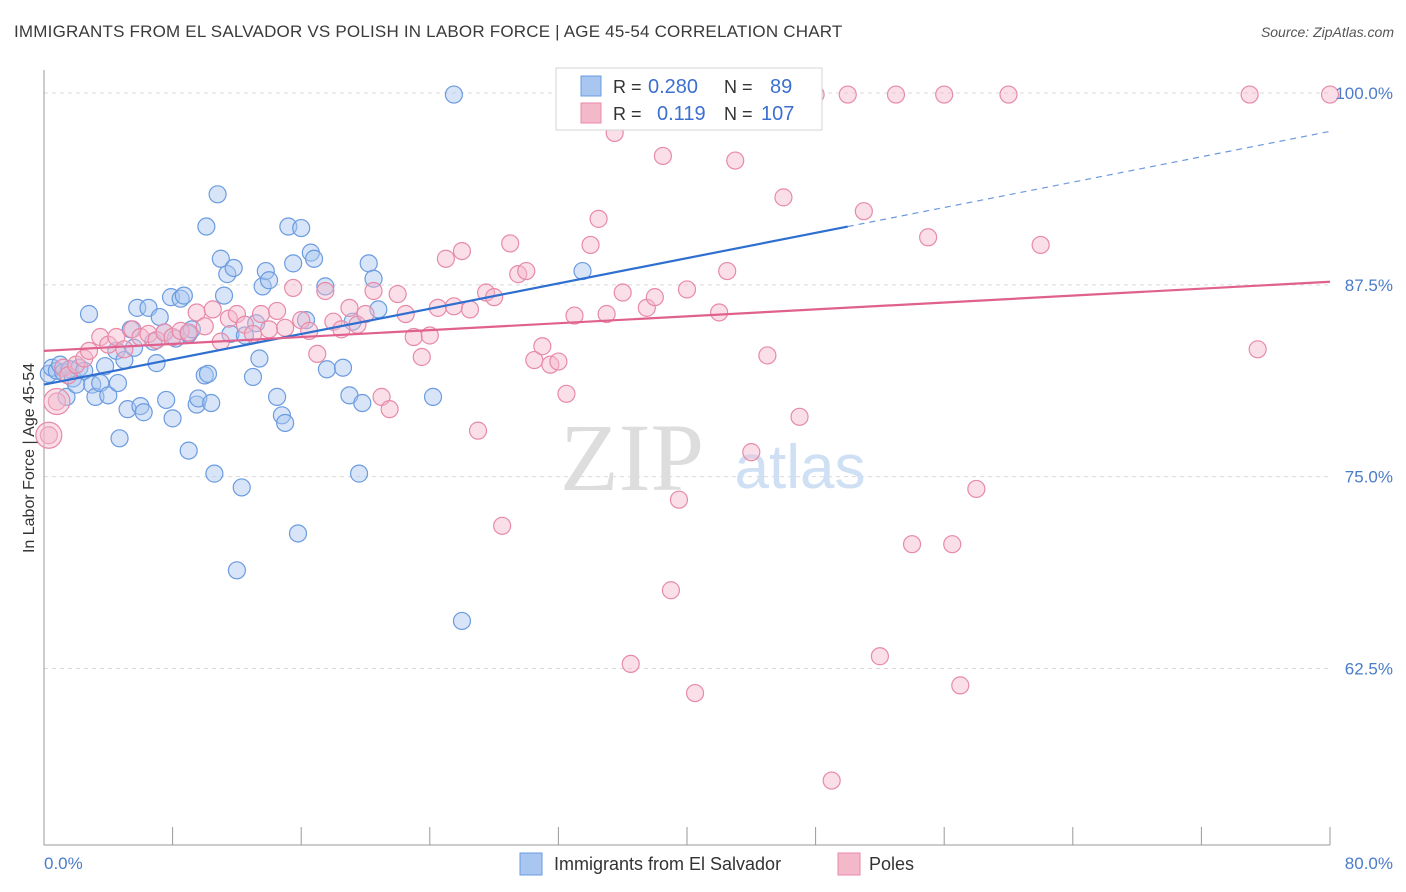 This screenshot has width=1406, height=892. What do you see at coordinates (687, 316) in the screenshot?
I see `trend-line-poles` at bounding box center [687, 316].